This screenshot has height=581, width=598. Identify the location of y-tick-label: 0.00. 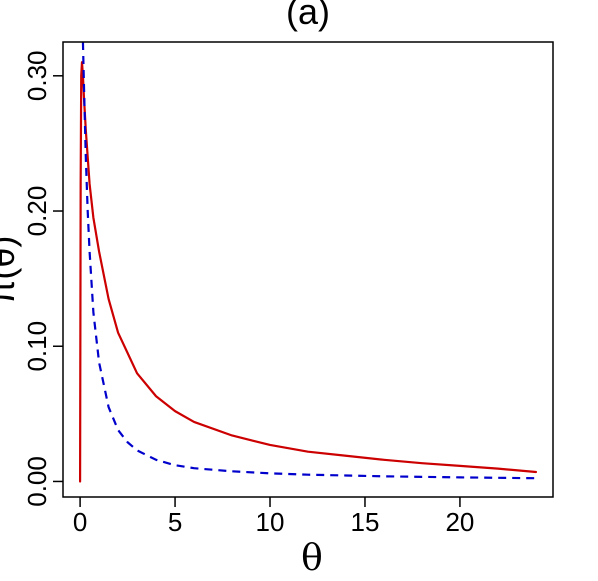
(37, 481).